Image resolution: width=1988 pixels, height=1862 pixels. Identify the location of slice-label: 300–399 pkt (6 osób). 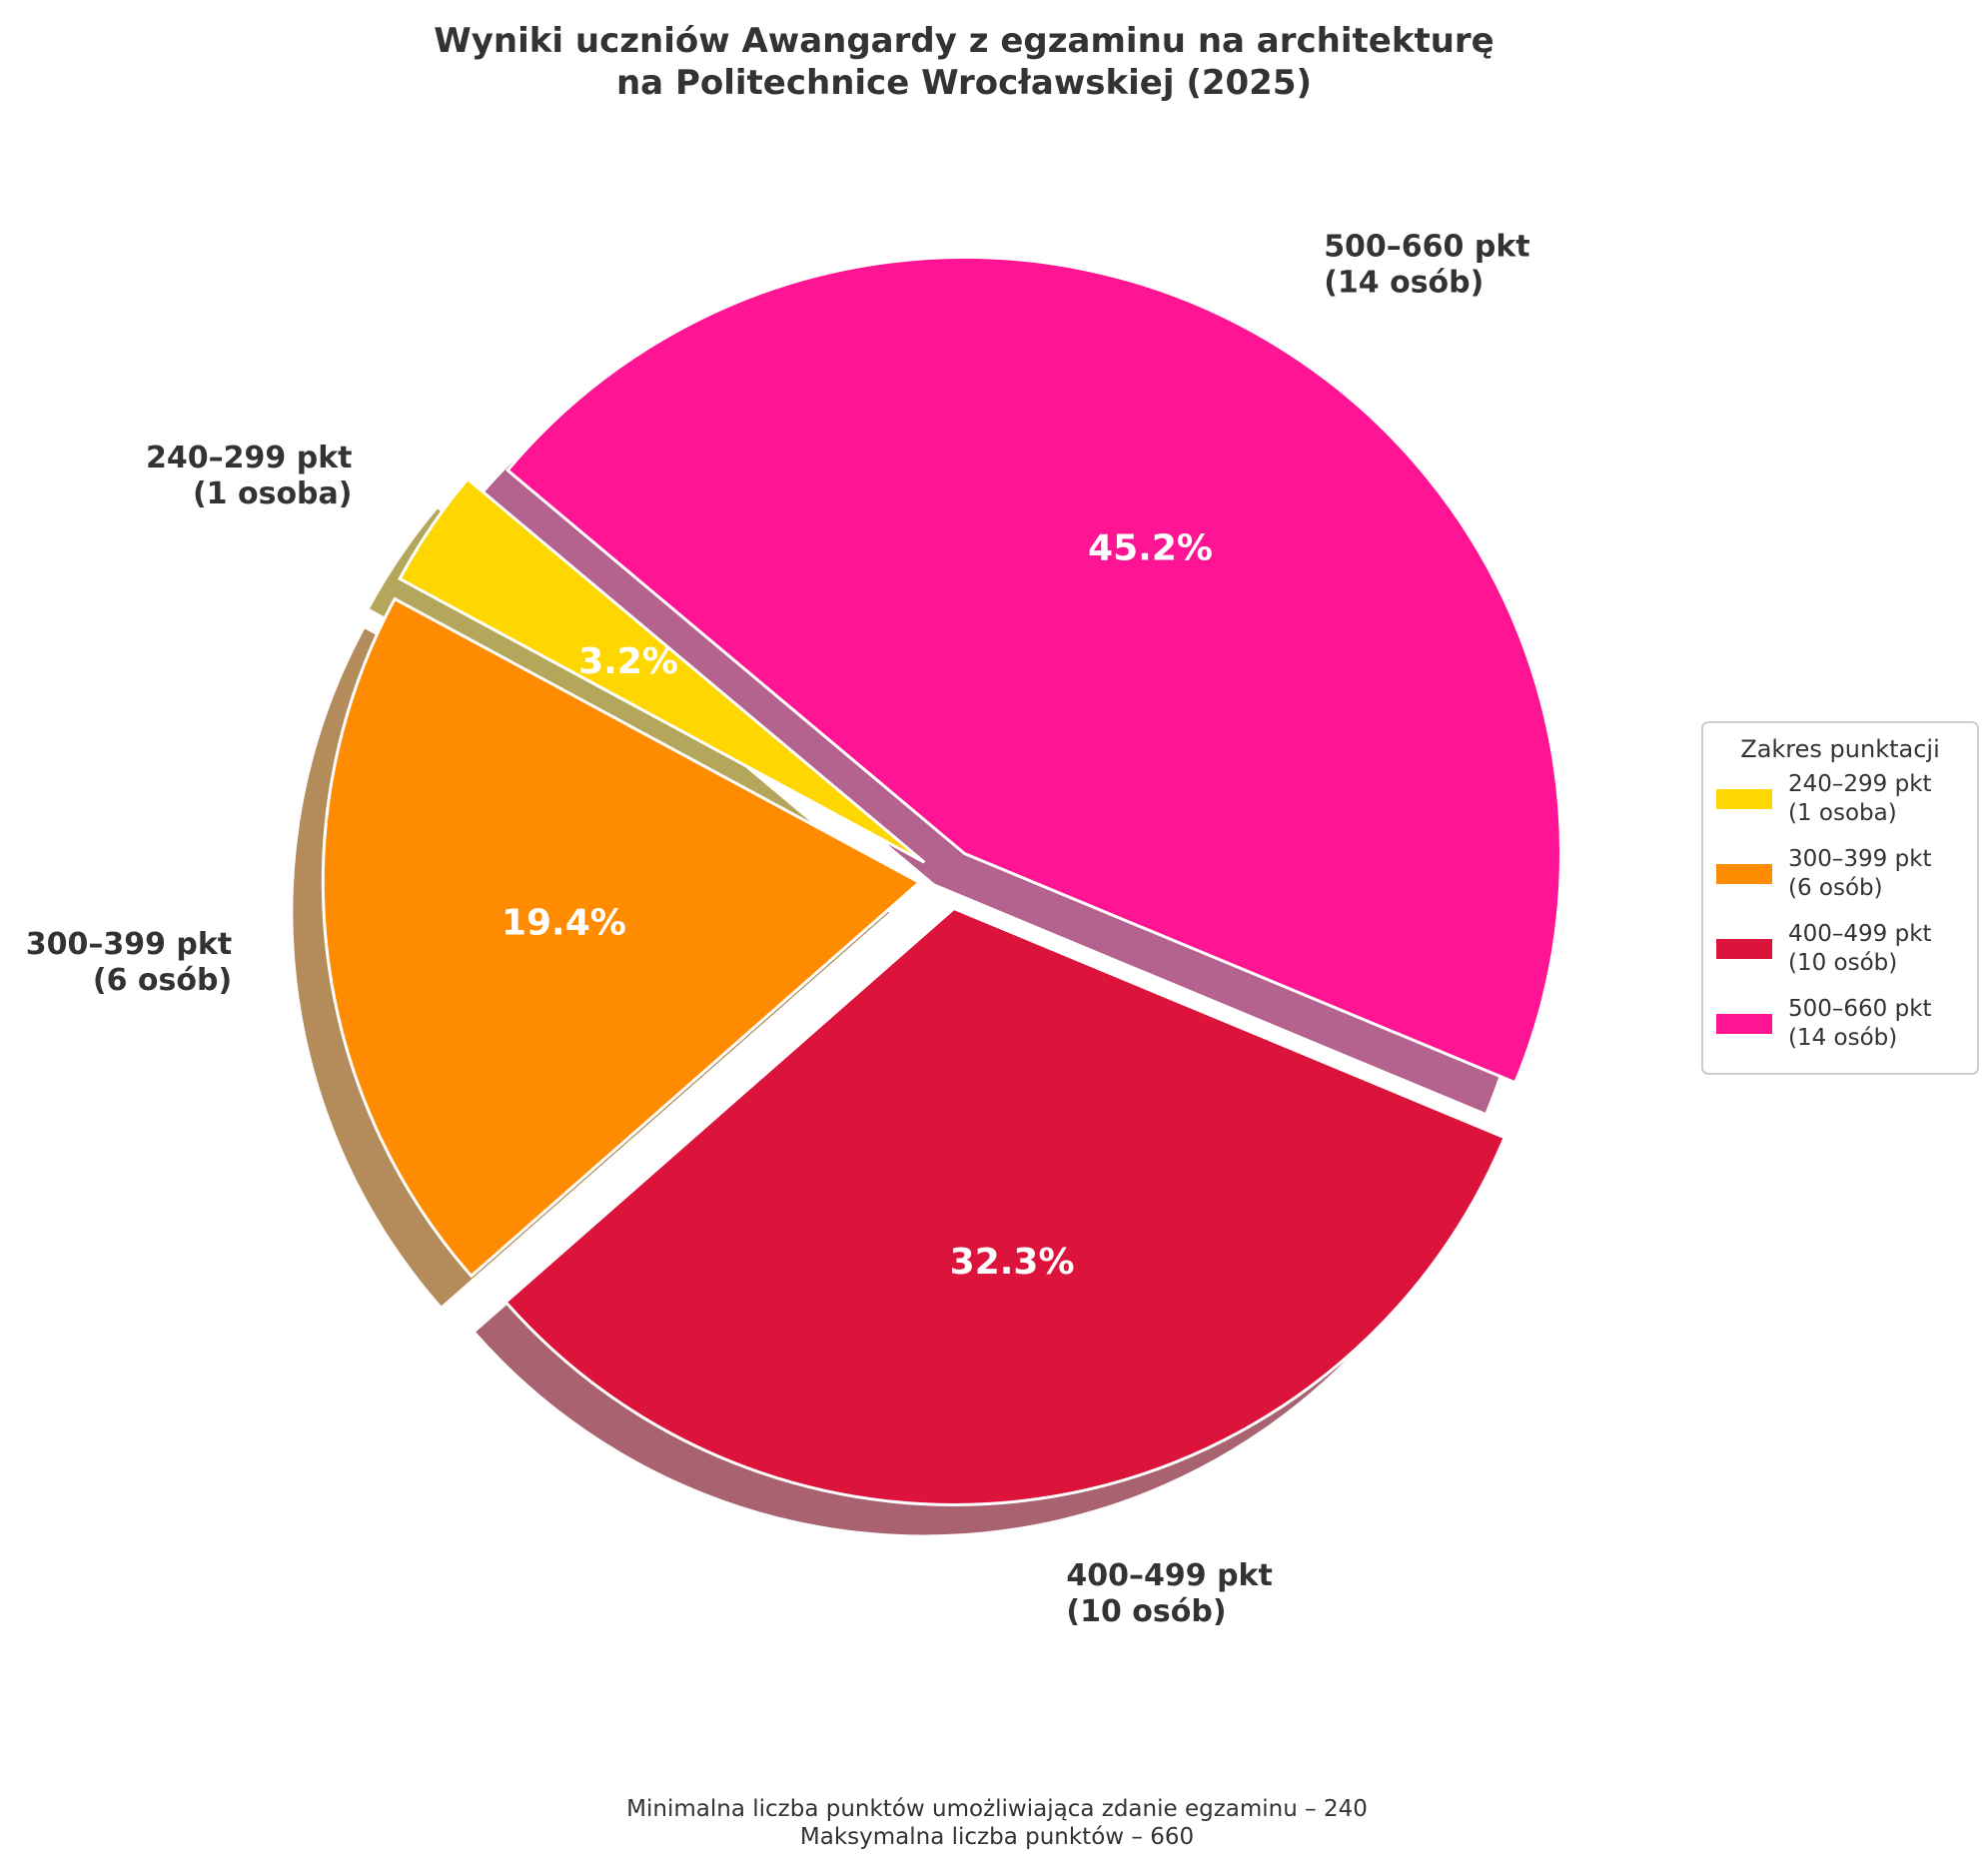
(129, 963).